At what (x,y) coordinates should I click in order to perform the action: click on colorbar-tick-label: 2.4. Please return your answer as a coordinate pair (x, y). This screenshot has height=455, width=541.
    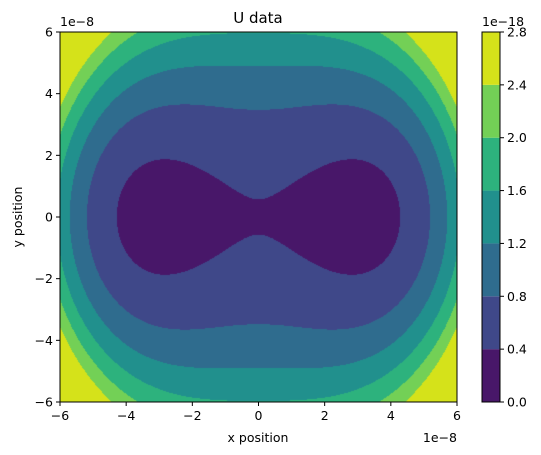
    Looking at the image, I should click on (517, 84).